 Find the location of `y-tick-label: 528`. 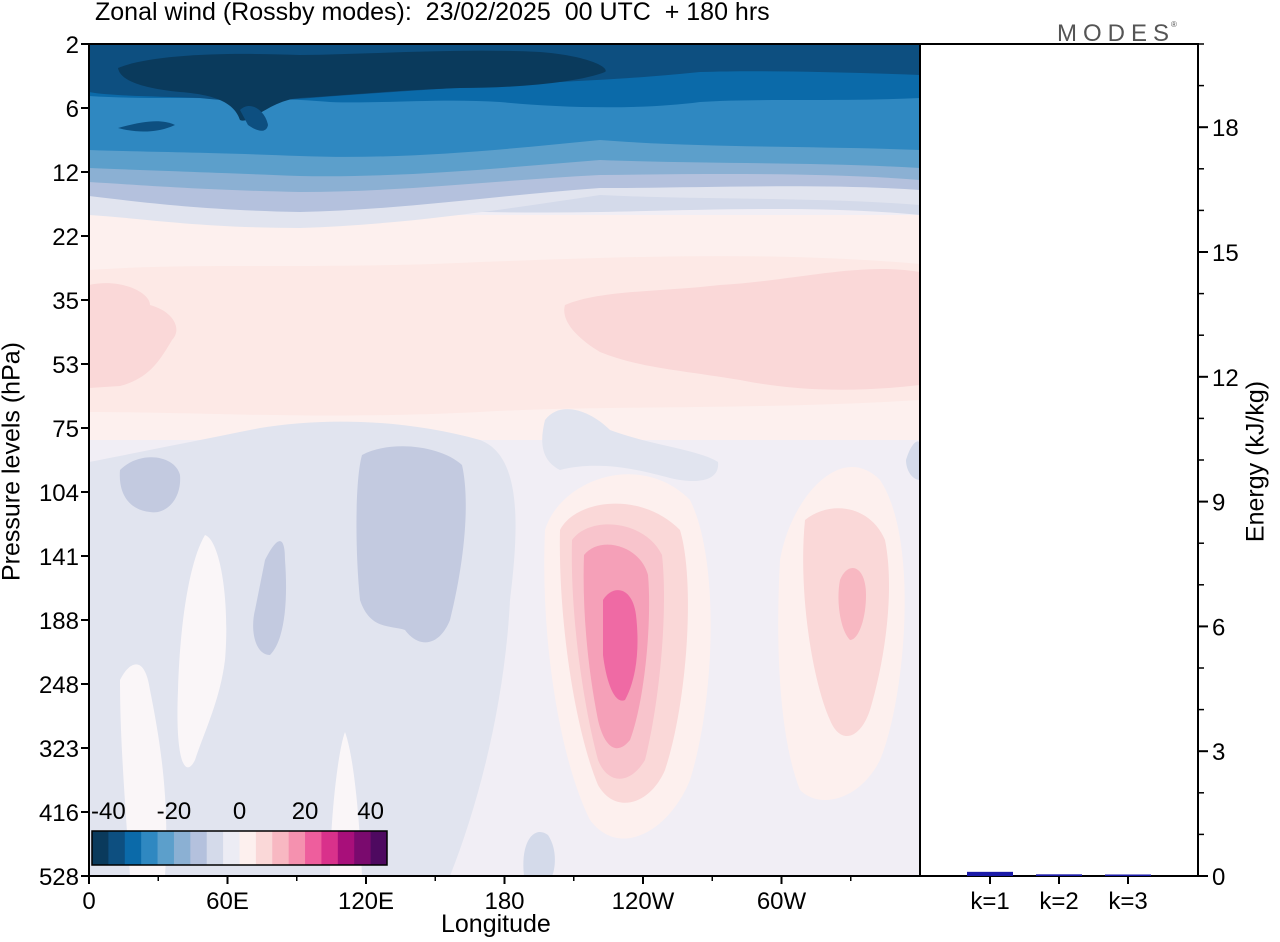

y-tick-label: 528 is located at coordinates (59, 877).